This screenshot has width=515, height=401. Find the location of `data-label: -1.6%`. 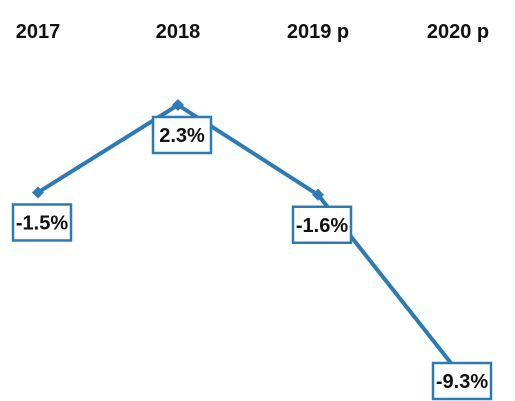

data-label: -1.6% is located at coordinates (322, 225).